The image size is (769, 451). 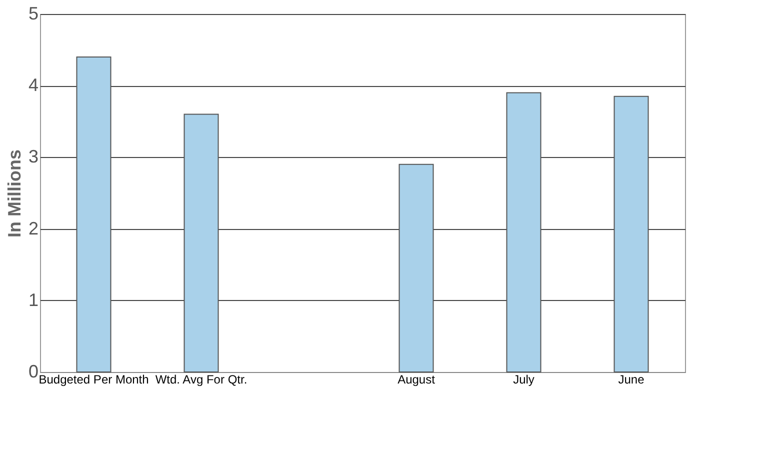 What do you see at coordinates (33, 14) in the screenshot?
I see `y-tick-label: 5` at bounding box center [33, 14].